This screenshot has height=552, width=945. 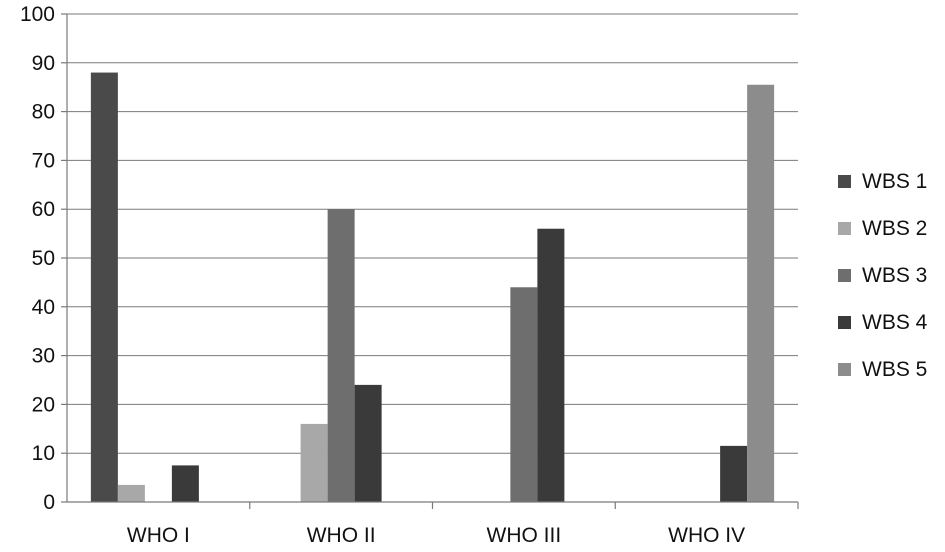 What do you see at coordinates (341, 355) in the screenshot?
I see `bar-wbs-3-who-ii` at bounding box center [341, 355].